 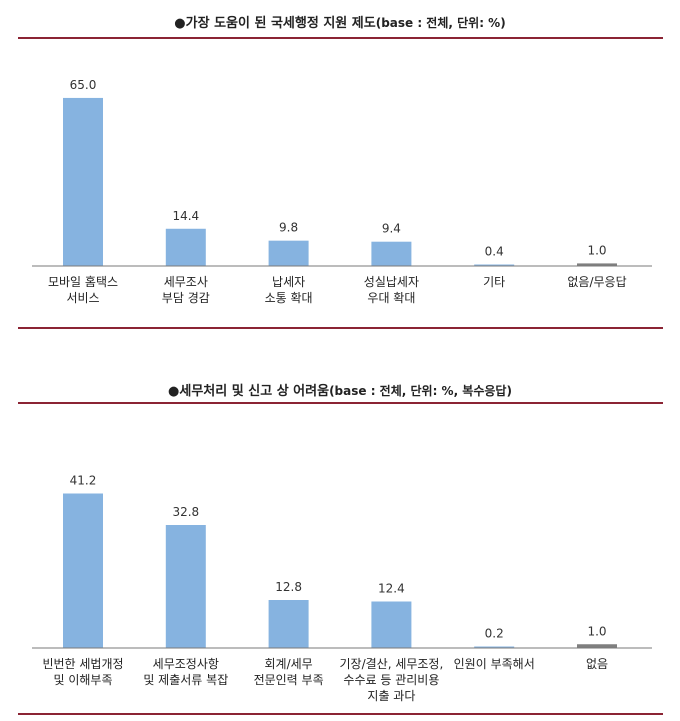 I want to click on chart-title-row: ●가장 도움이 된 국세행정 지원 제도(base : 전체, 단위: %), so click(x=340, y=21).